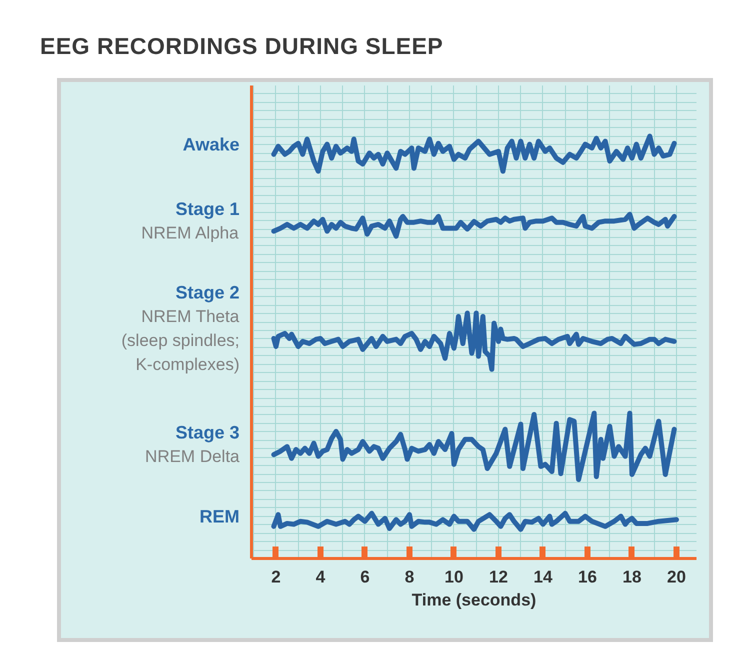 The width and height of the screenshot is (752, 663). Describe the element at coordinates (498, 577) in the screenshot. I see `x-tick-label: 12` at that location.